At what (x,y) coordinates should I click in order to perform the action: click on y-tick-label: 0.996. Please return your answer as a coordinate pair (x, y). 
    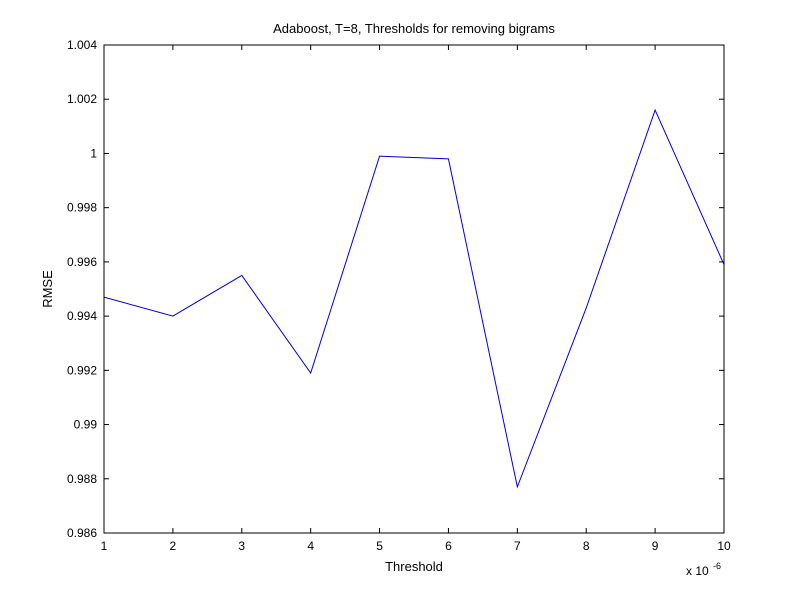
    Looking at the image, I should click on (82, 262).